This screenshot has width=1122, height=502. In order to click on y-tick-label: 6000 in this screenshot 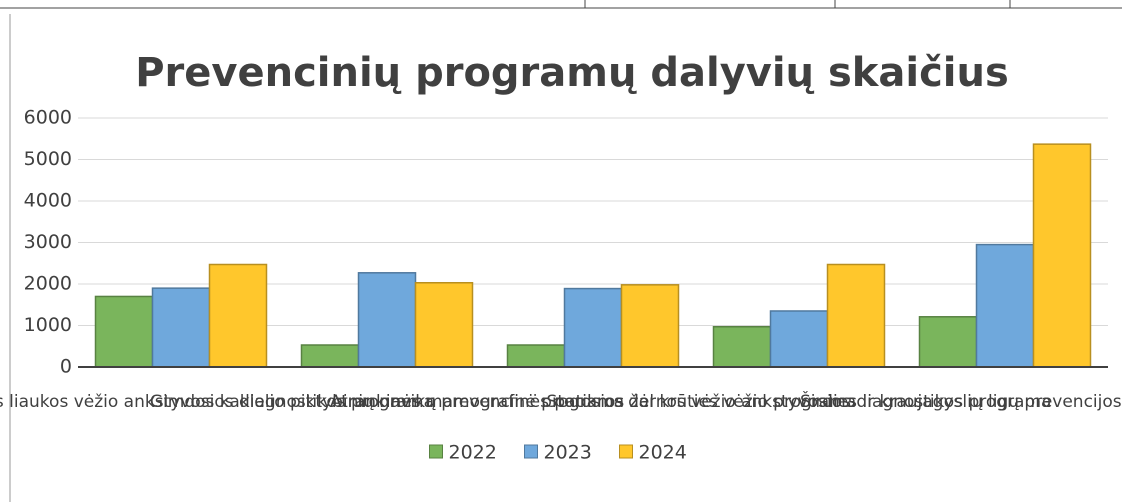, I will do `click(48, 118)`.